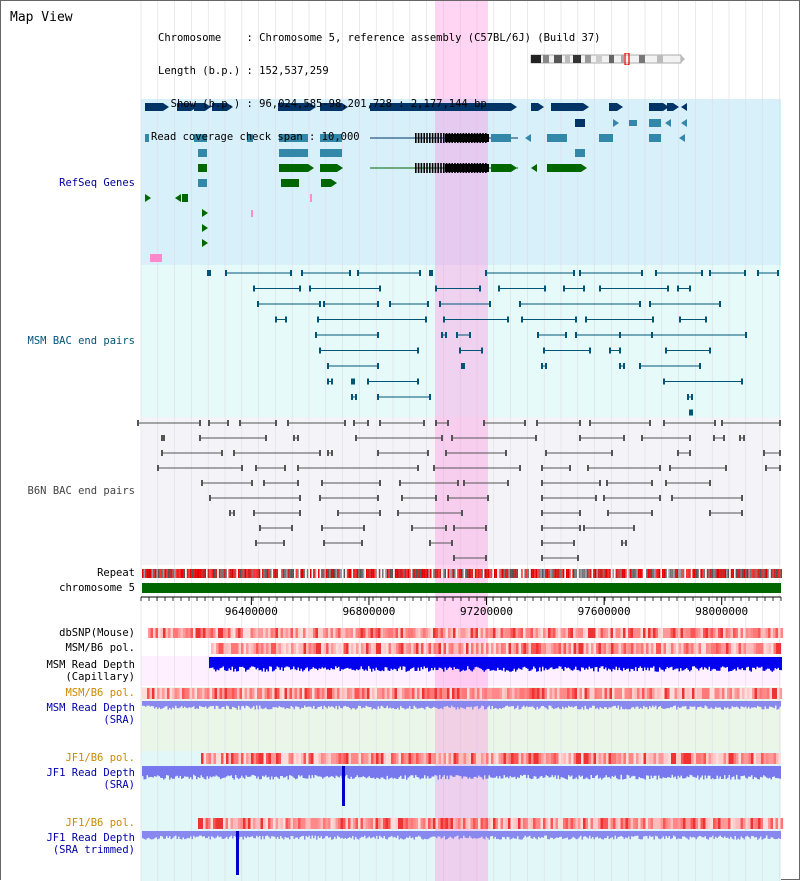  What do you see at coordinates (100, 693) in the screenshot?
I see `track-label-msm-b6-pol-2: MSM/B6 pol.` at bounding box center [100, 693].